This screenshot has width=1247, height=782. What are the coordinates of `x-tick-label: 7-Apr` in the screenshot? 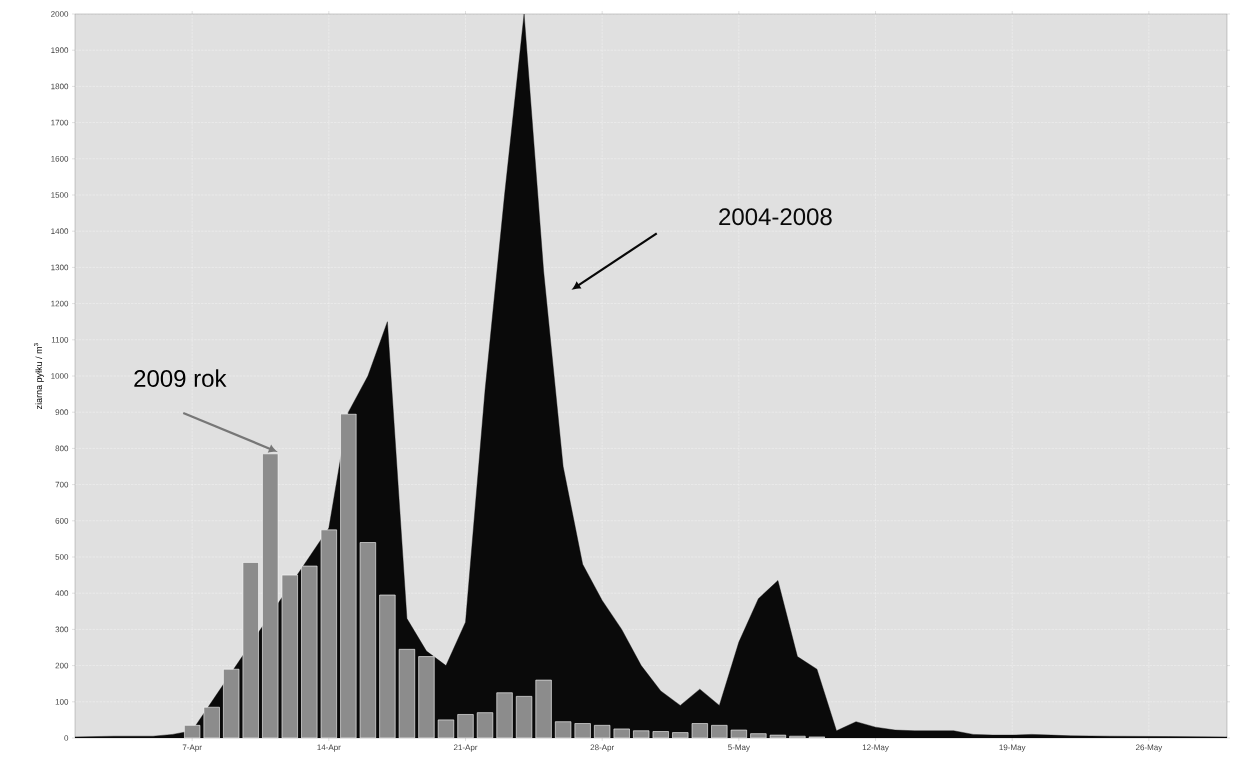 It's located at (192, 748).